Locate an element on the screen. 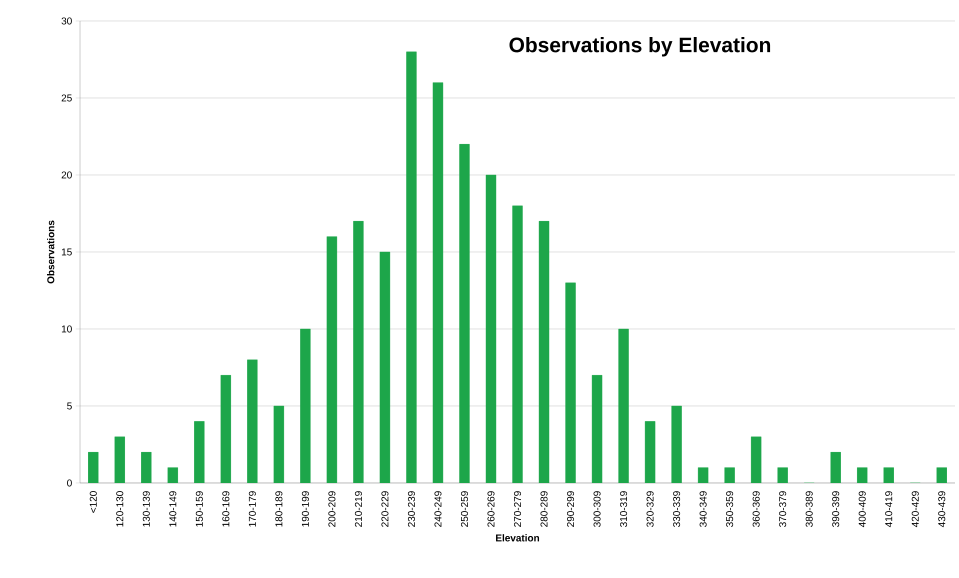  y-tick-label: 0 is located at coordinates (69, 483).